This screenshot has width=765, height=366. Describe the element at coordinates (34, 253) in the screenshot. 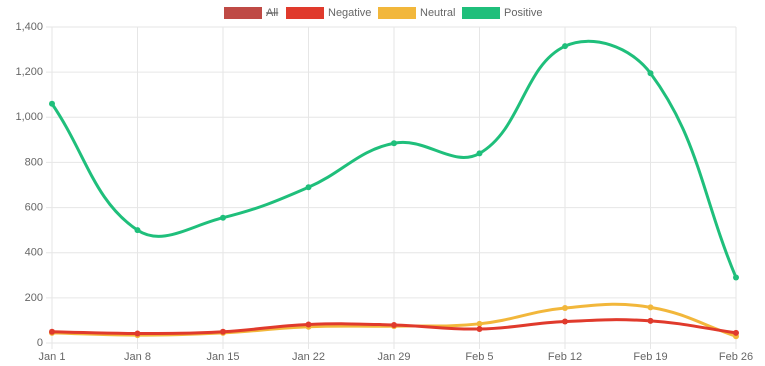

I see `y-tick-label: 400` at that location.